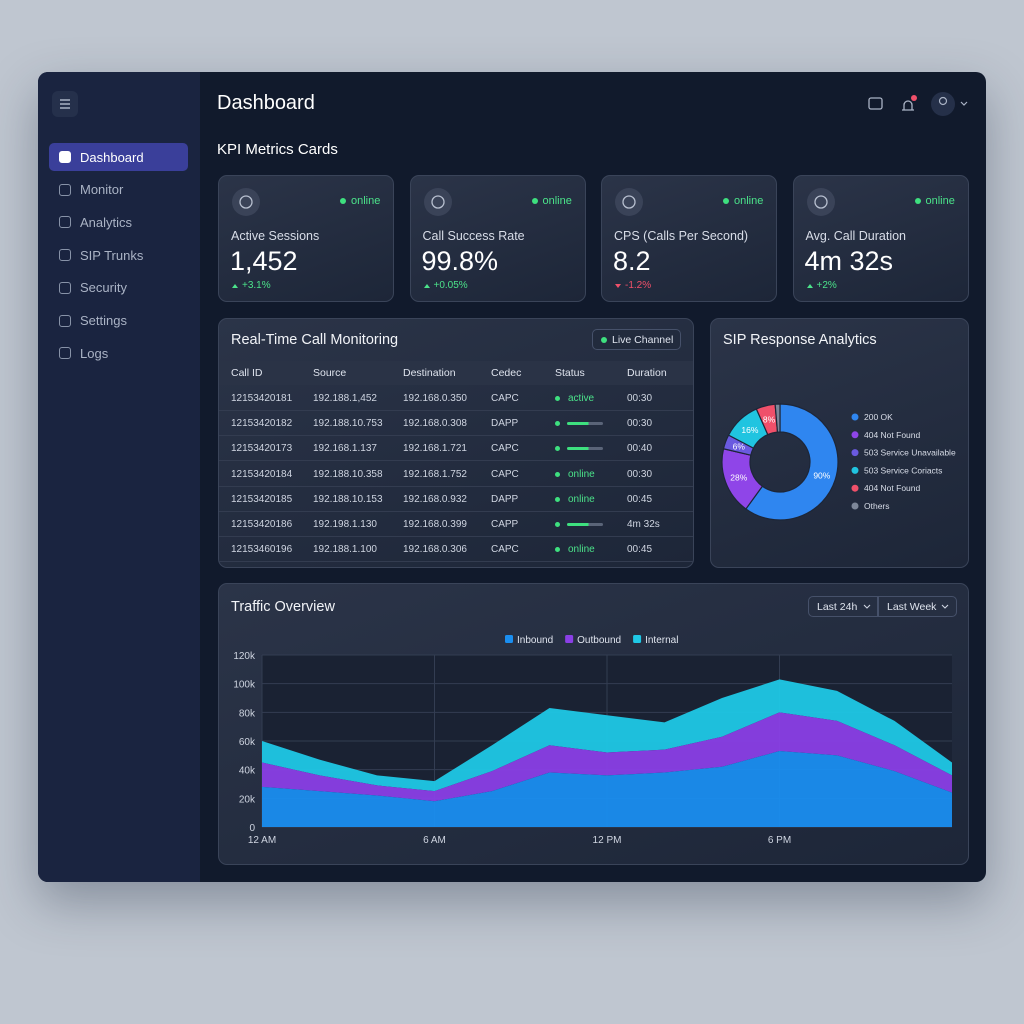 This screenshot has height=1024, width=1024. I want to click on table-cell: 12153420173, so click(262, 449).